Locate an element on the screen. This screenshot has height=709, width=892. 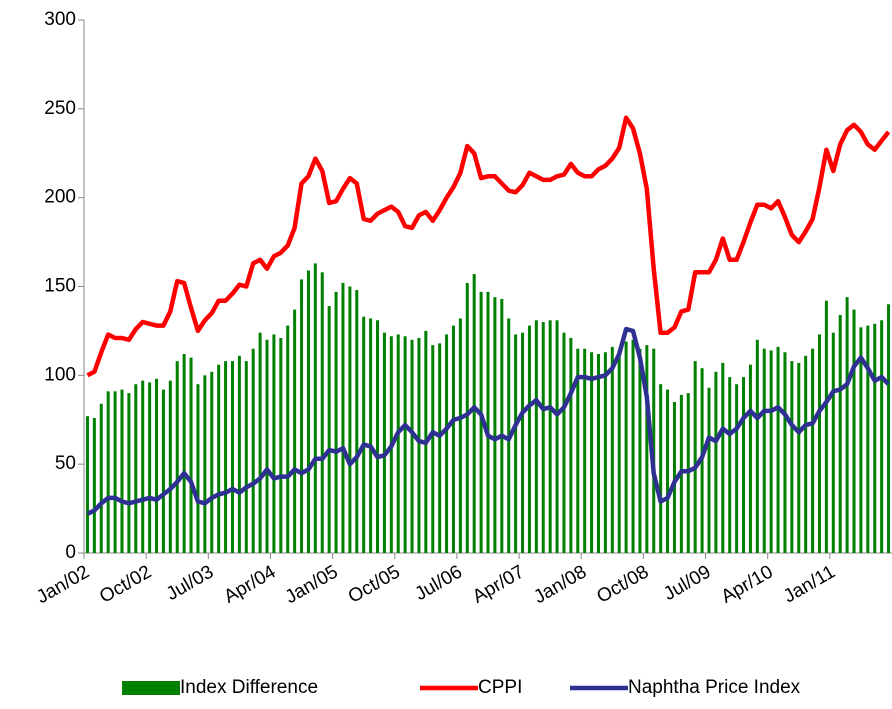
x-tick-label: Apr/10 is located at coordinates (747, 584).